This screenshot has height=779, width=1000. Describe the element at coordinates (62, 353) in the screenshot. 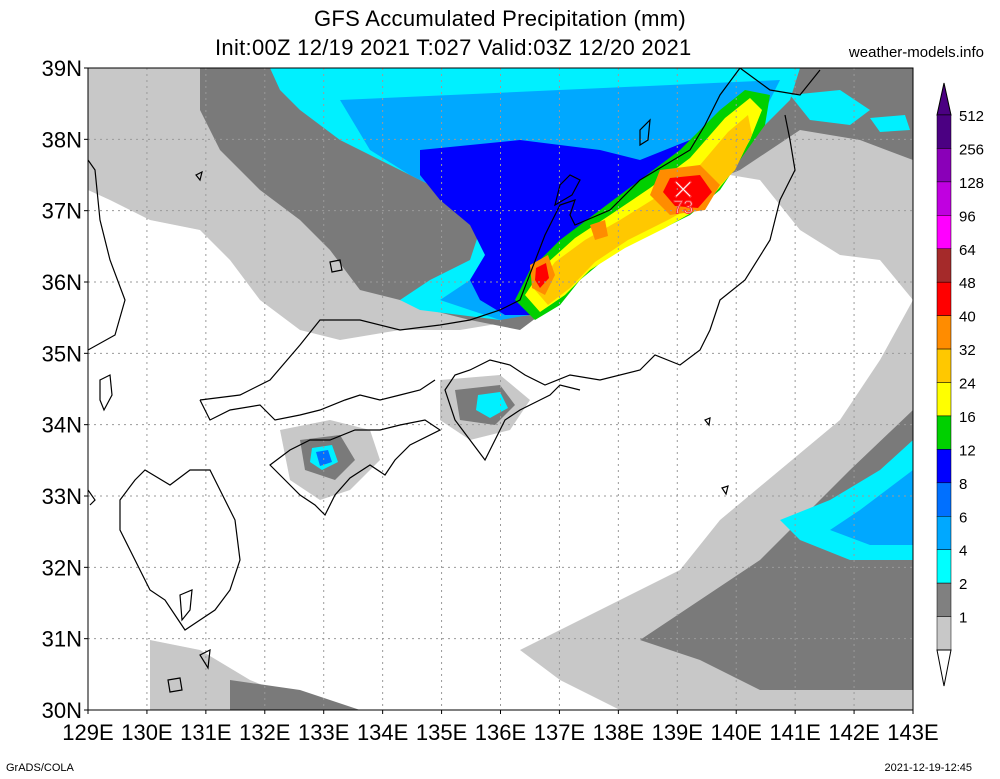

I see `lat-label: 35N` at that location.